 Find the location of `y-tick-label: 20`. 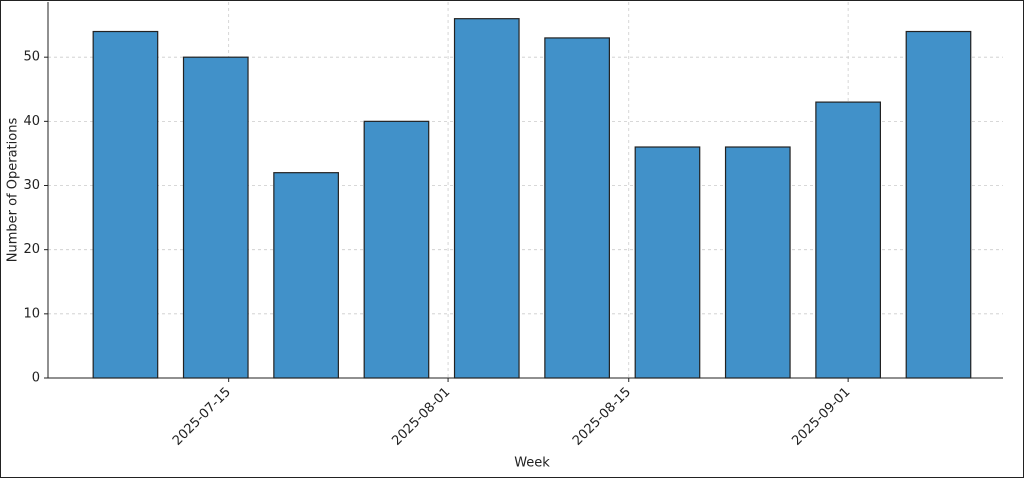

y-tick-label: 20 is located at coordinates (31, 249).